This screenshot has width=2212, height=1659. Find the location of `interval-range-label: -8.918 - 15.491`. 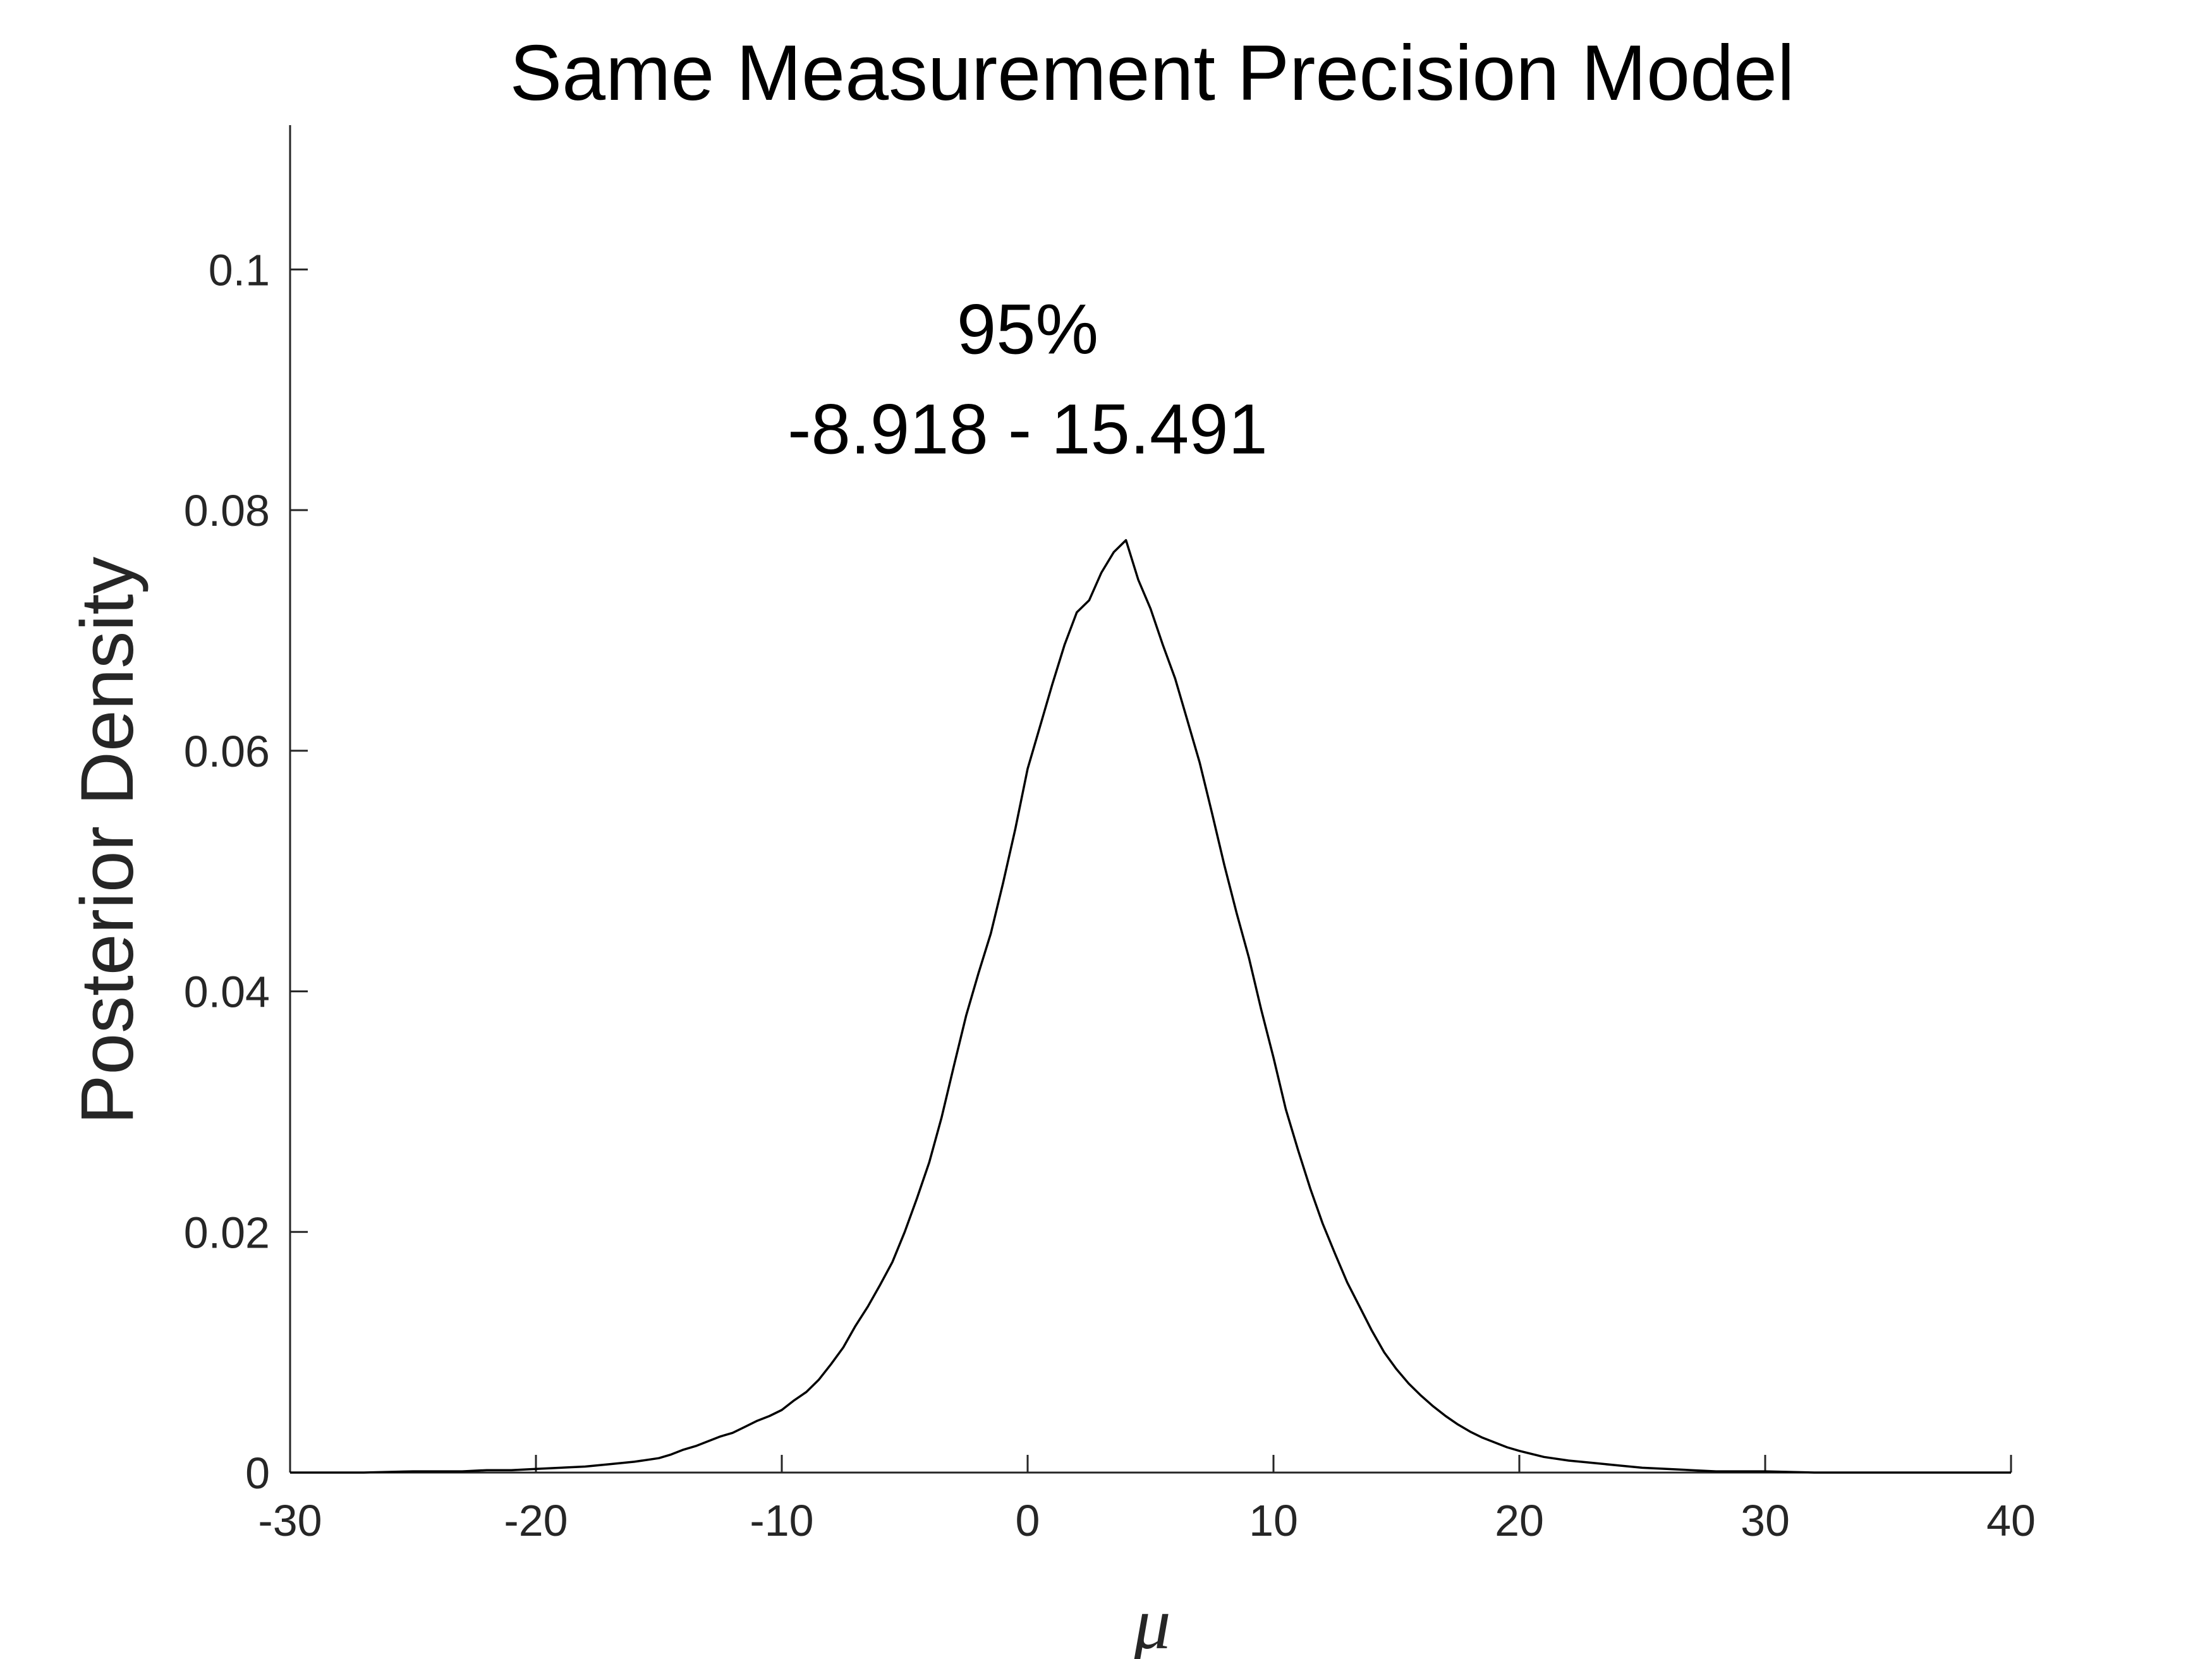

interval-range-label: -8.918 - 15.491 is located at coordinates (1027, 429).